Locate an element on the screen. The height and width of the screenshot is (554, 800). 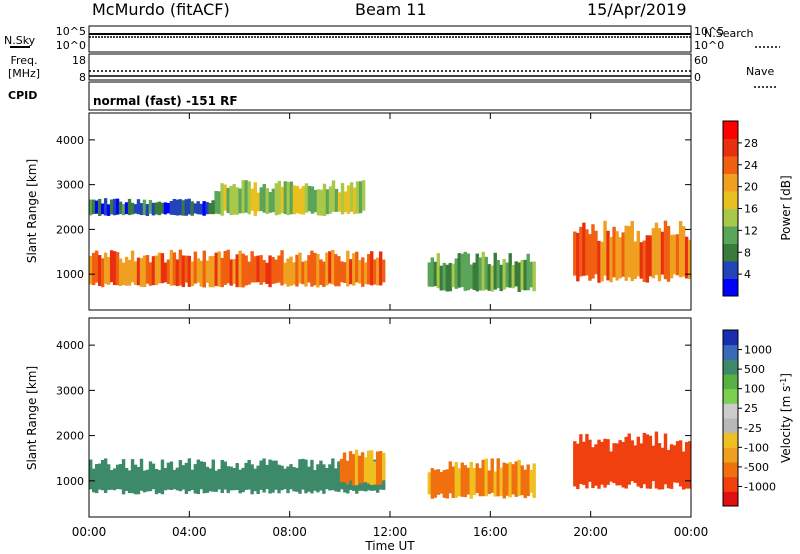
velocity-label-sup: -1 is located at coordinates (783, 382).